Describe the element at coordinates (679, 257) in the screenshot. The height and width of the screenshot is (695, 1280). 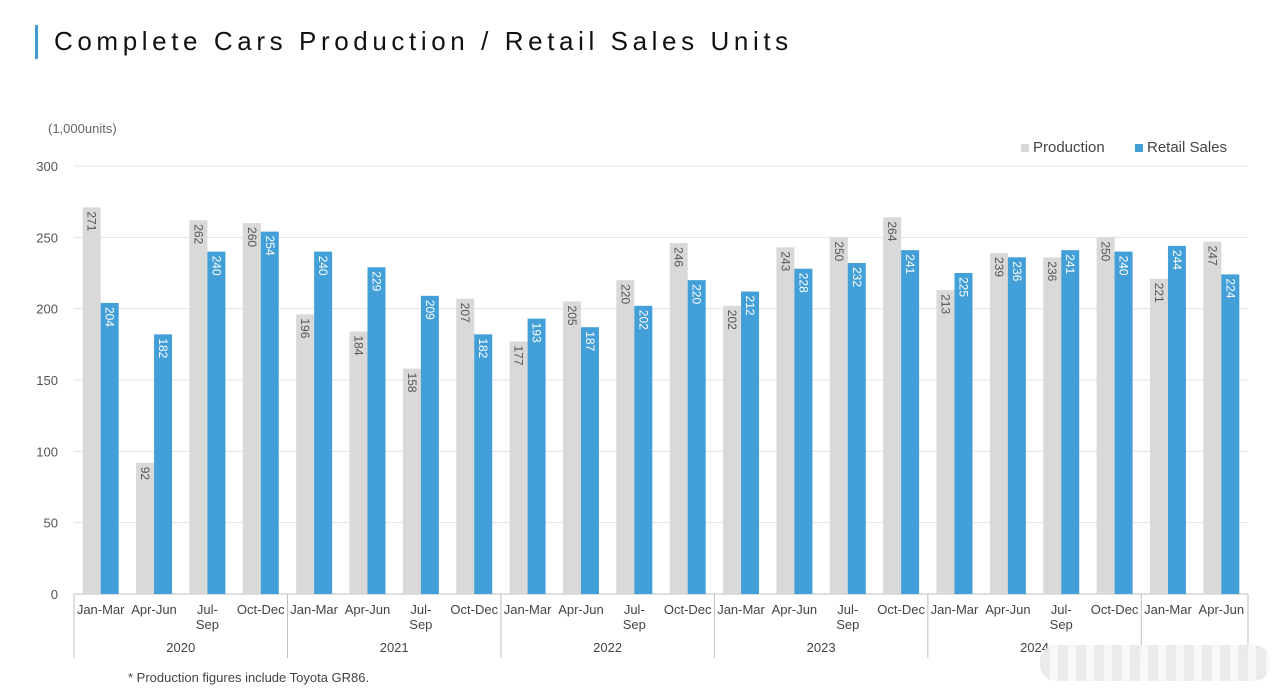
I see `production-value-label: 246` at that location.